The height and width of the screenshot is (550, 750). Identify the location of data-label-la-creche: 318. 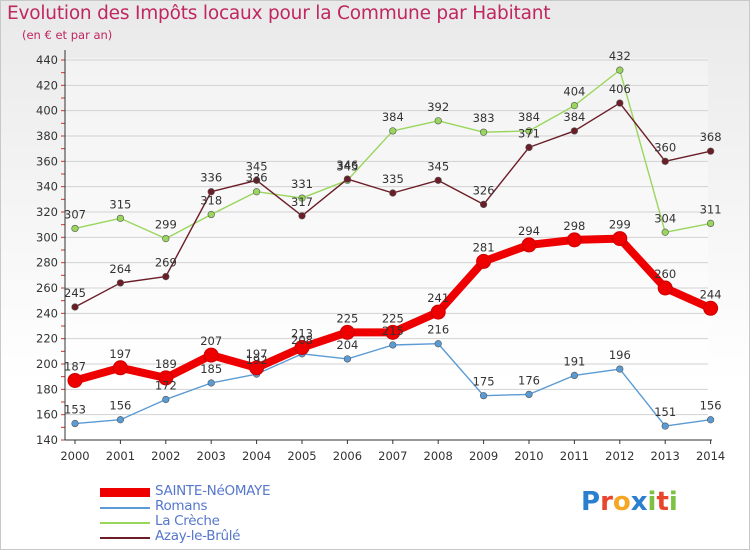
(211, 201).